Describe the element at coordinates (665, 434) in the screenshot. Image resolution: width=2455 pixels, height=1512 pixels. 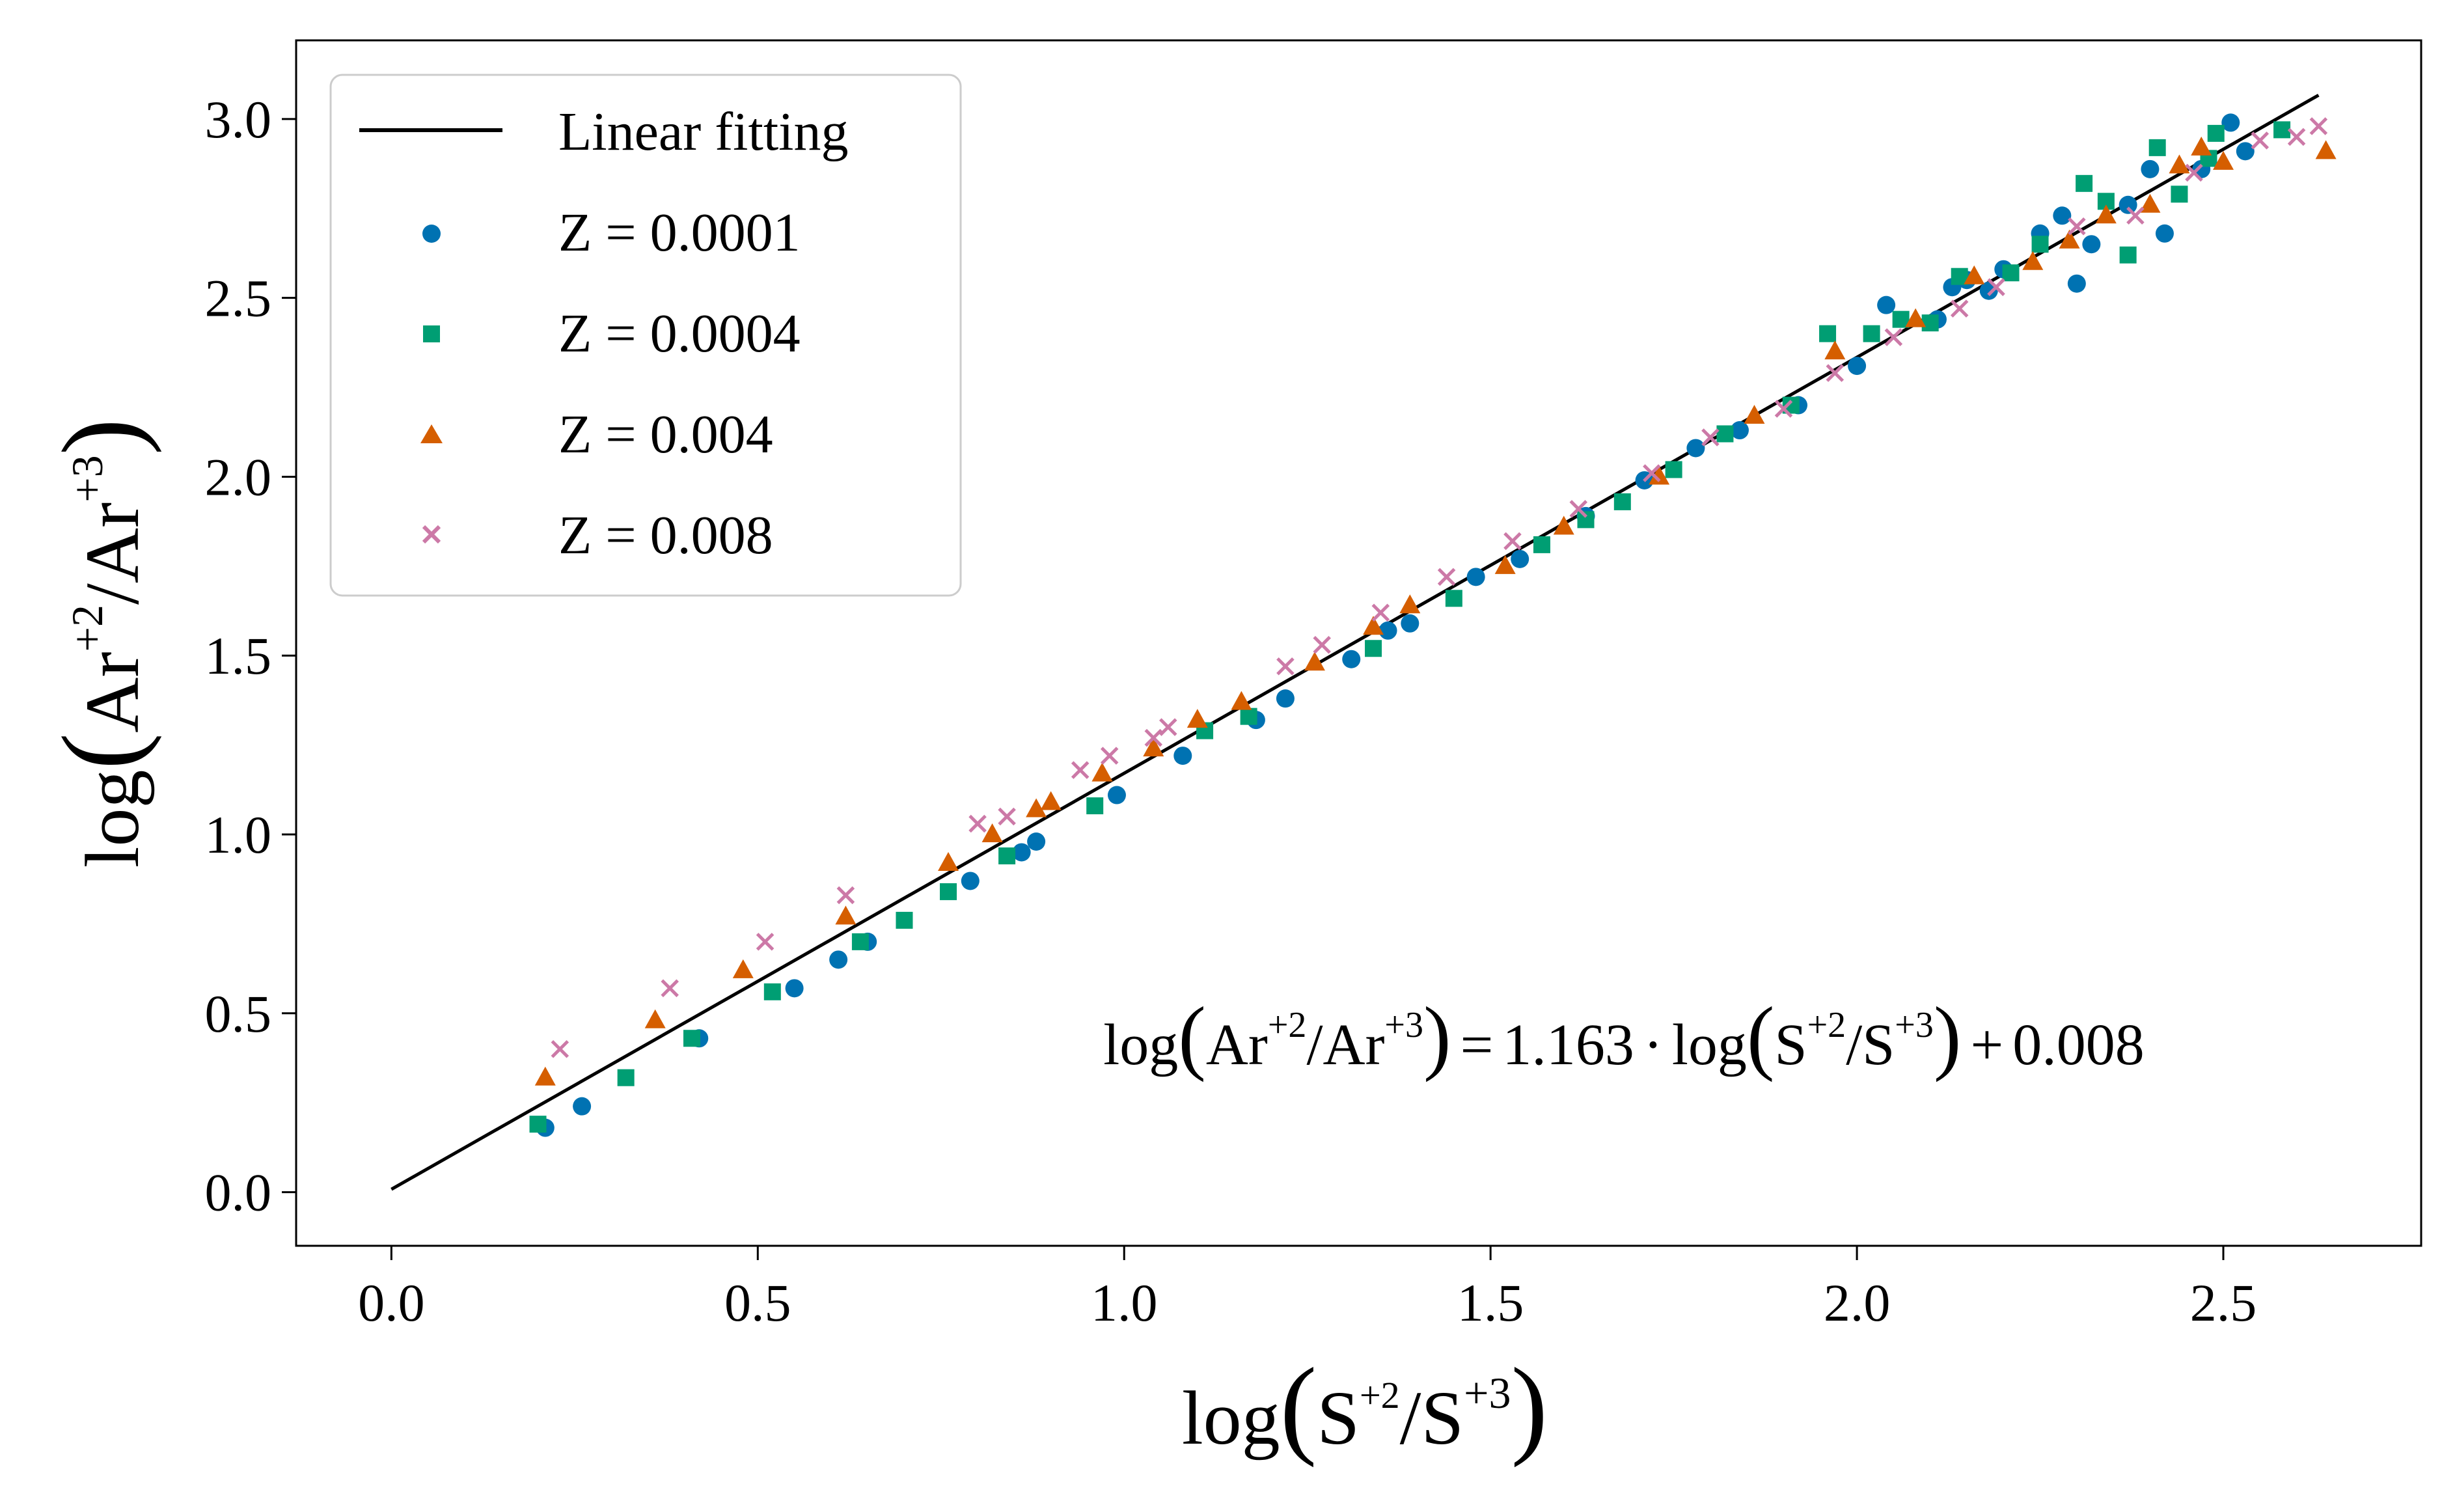
I see `legend-label-z004: Z = 0.004` at that location.